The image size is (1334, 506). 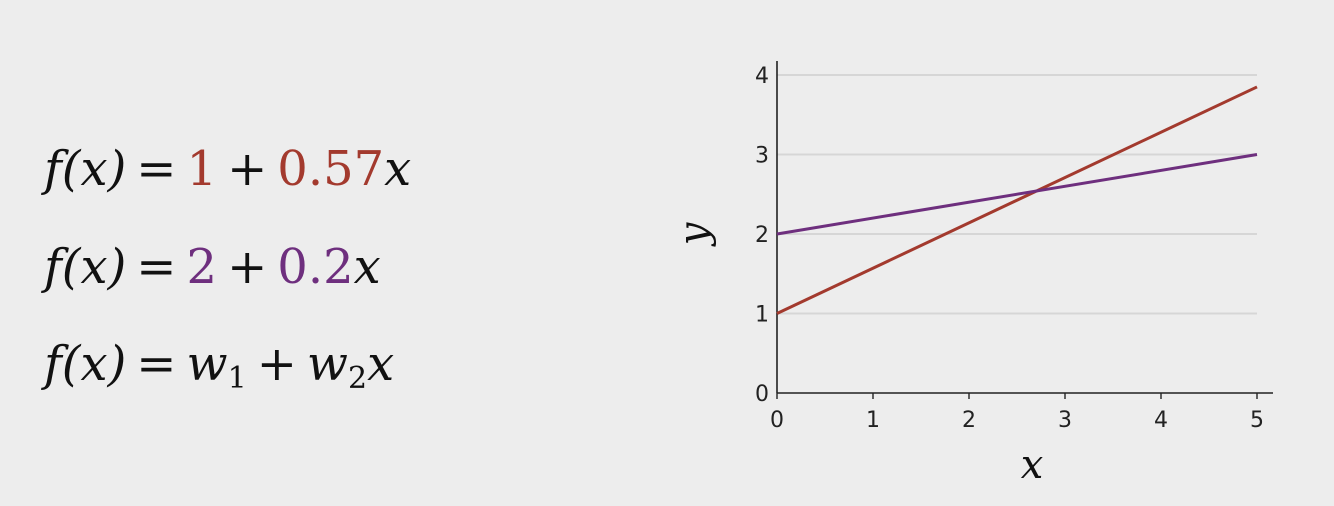 What do you see at coordinates (762, 76) in the screenshot?
I see `y-tick-label-4: 4` at bounding box center [762, 76].